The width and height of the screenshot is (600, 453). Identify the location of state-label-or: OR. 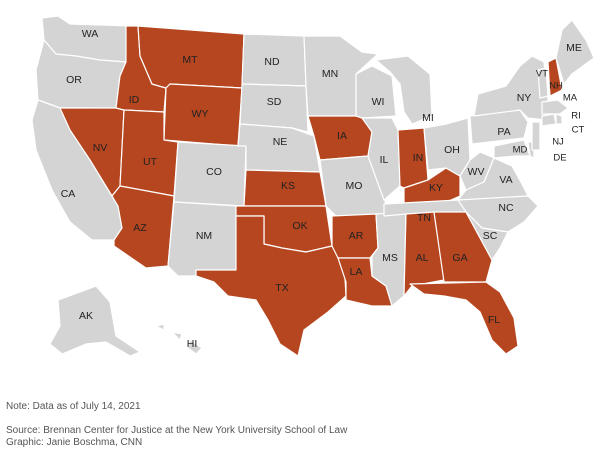
(74, 80).